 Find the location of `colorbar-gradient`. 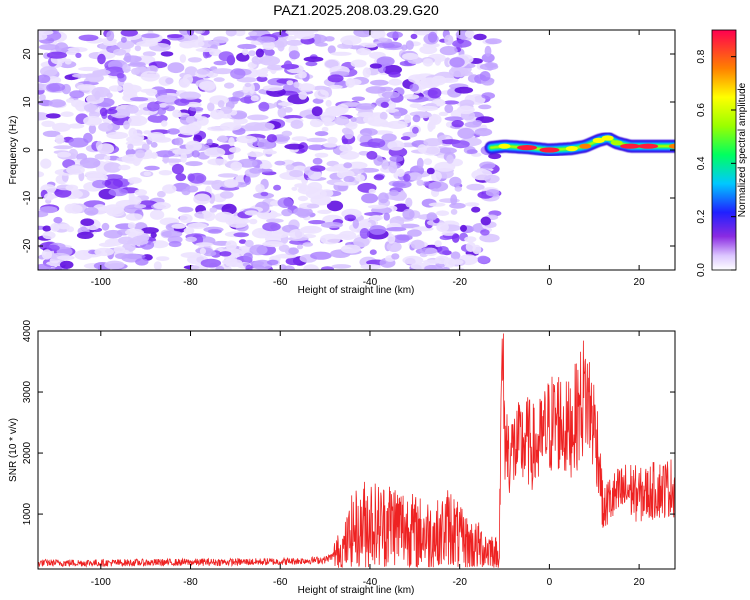

colorbar-gradient is located at coordinates (724, 150).